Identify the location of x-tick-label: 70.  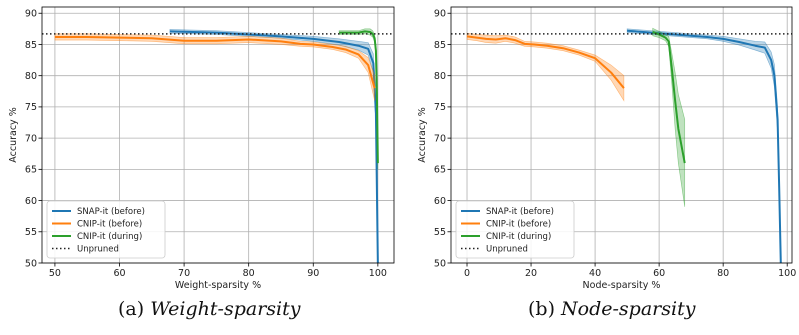
(184, 273).